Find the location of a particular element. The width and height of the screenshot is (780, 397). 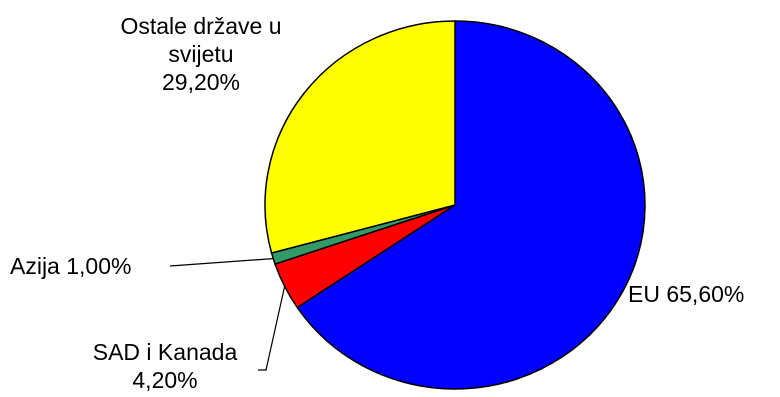

slice-label-sad-line1: SAD i Kanada is located at coordinates (165, 352).